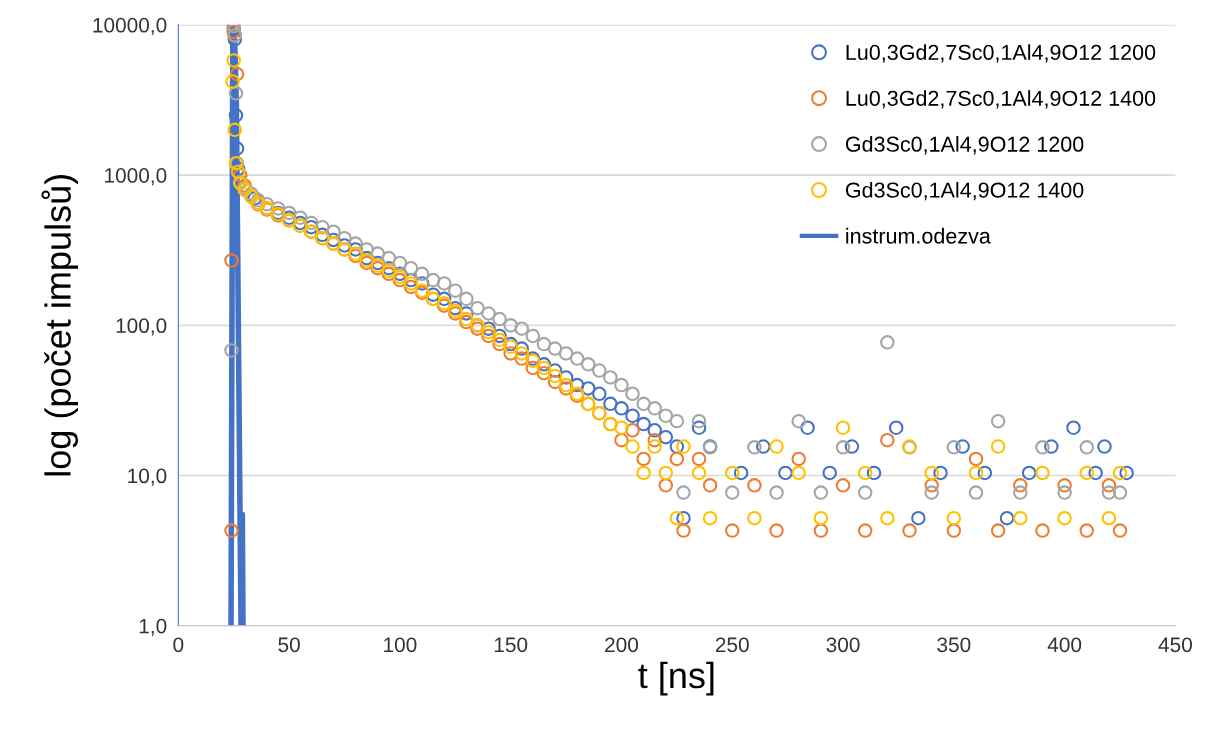 The image size is (1213, 731). What do you see at coordinates (136, 177) in the screenshot?
I see `y-tick-label: 1000,0` at bounding box center [136, 177].